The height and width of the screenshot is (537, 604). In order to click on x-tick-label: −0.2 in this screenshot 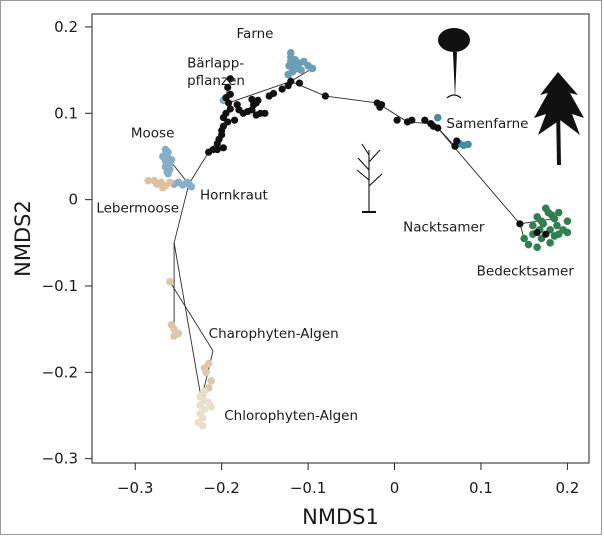, I will do `click(221, 488)`.